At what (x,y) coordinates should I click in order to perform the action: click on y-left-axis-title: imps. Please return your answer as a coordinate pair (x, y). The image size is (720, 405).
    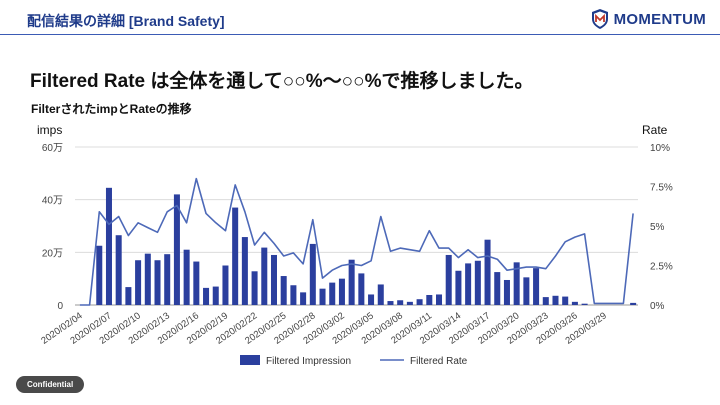
    Looking at the image, I should click on (49, 130).